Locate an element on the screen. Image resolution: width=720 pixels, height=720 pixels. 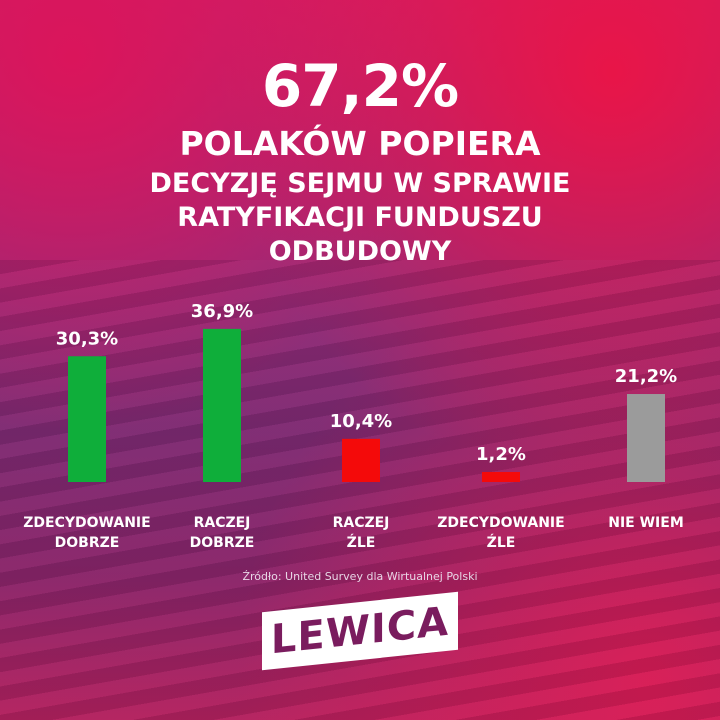
headline-line-1: POLAKÓW POPIERA is located at coordinates (360, 143).